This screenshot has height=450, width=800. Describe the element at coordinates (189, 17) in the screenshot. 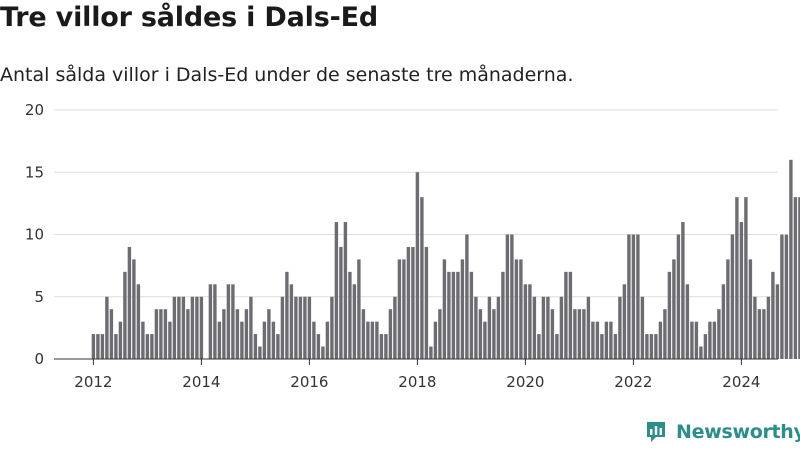

I see `chart-title: Tre villor såldes i Dals-Ed` at that location.